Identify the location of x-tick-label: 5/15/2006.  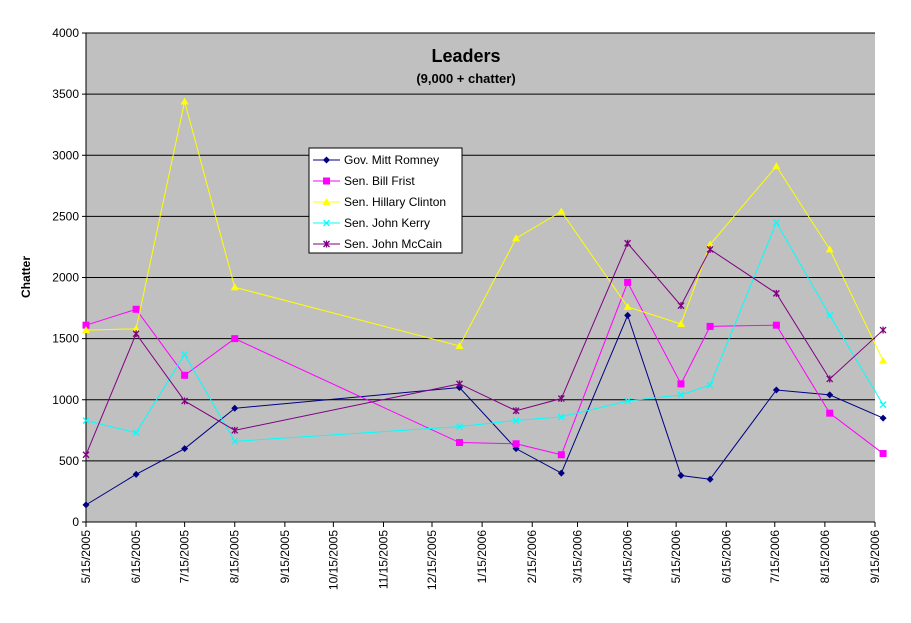
(676, 557).